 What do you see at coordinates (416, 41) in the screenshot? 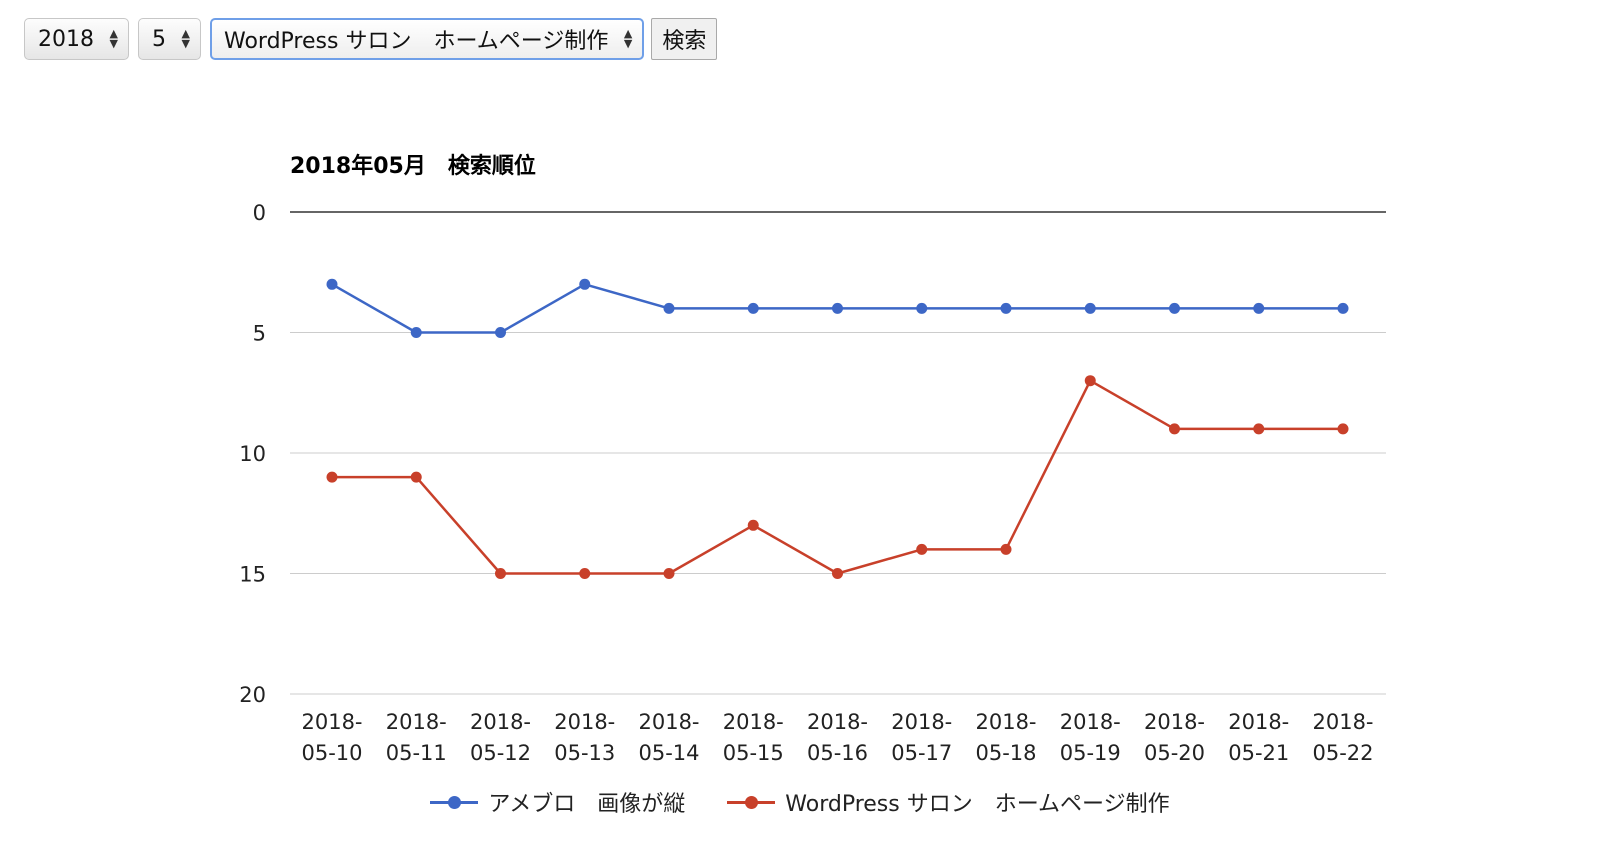
I see `keyword-select-value: WordPress サロン ホームページ制作` at bounding box center [416, 41].